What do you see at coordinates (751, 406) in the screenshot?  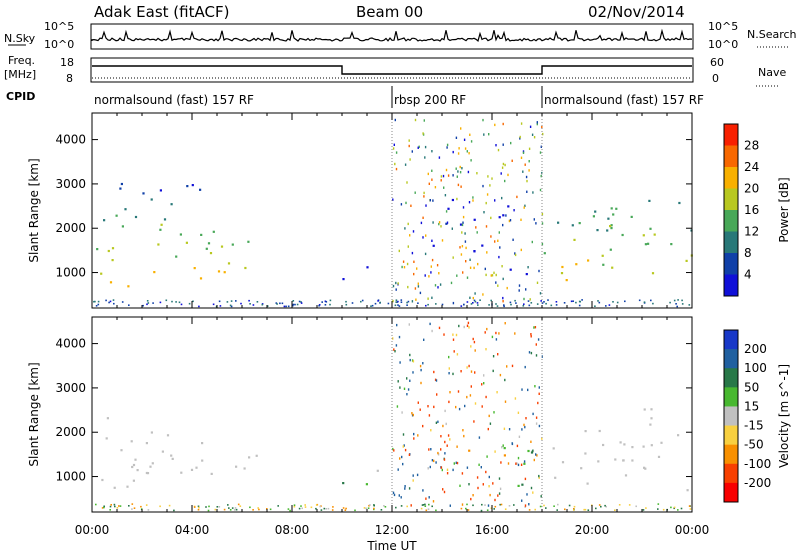 I see `colorbar-tick-label: 15` at bounding box center [751, 406].